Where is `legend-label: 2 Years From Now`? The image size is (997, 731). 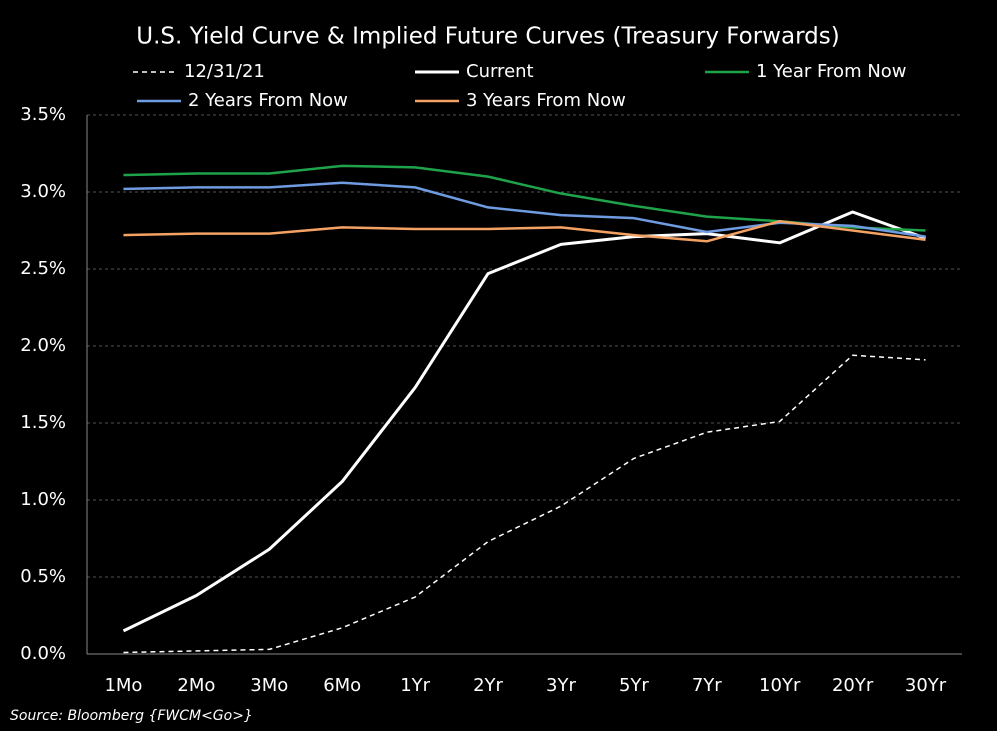 legend-label: 2 Years From Now is located at coordinates (268, 100).